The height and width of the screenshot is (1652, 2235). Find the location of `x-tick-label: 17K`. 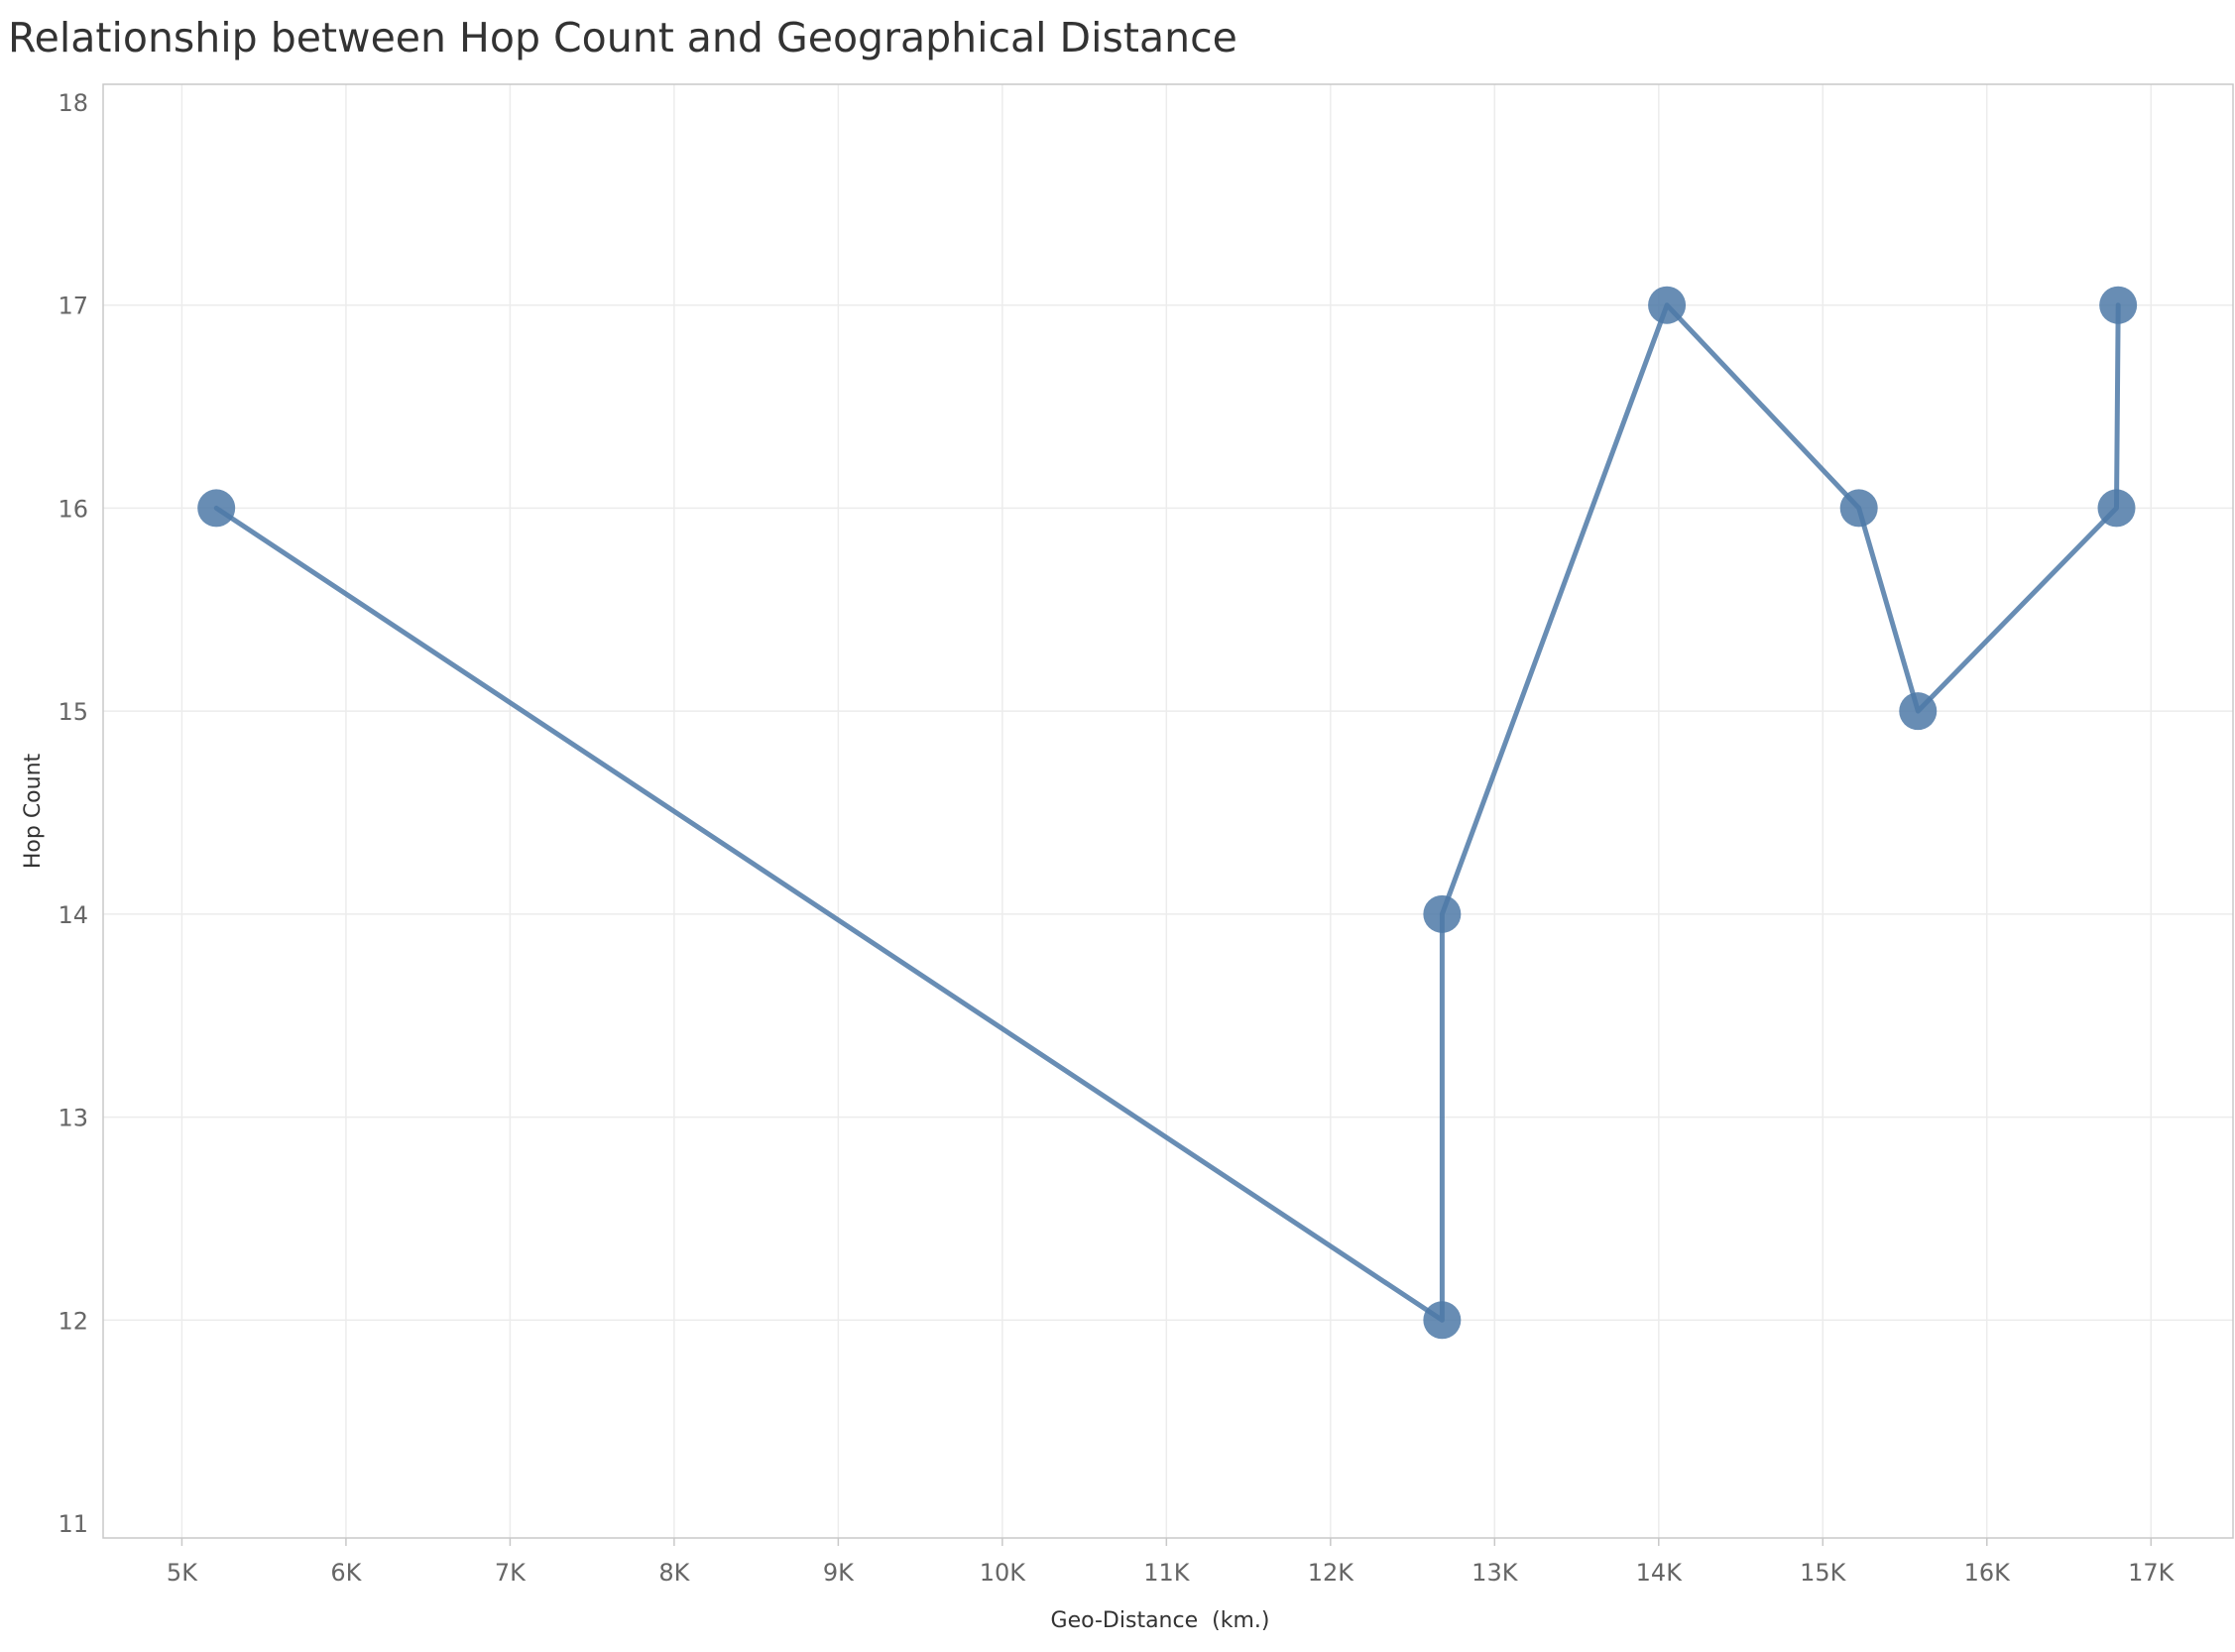

x-tick-label: 17K is located at coordinates (2152, 1573).